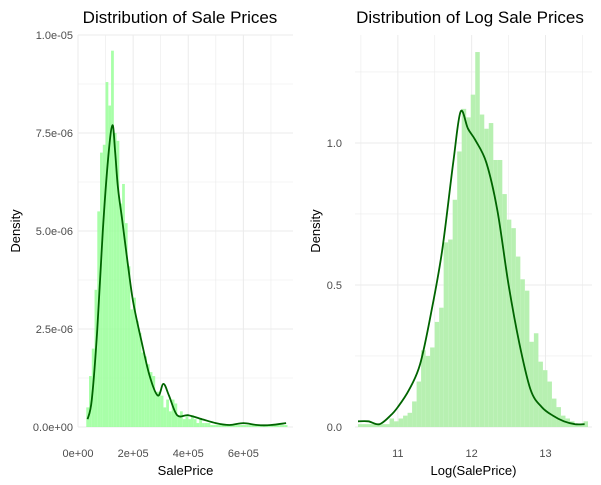  I want to click on right-x-tick-label: 13, so click(545, 454).